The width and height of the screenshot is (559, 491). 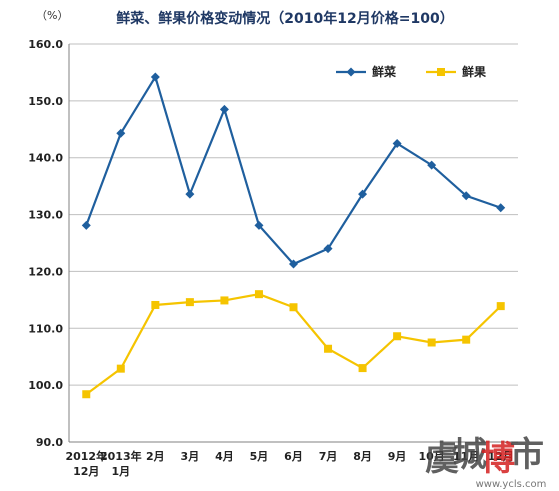 I want to click on watermark-logo-char: 城, so click(x=470, y=455).